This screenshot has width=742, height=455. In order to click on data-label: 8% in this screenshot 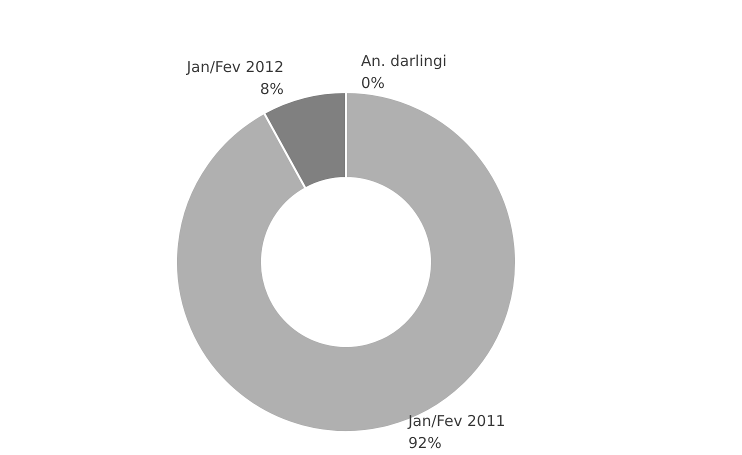, I will do `click(272, 89)`.